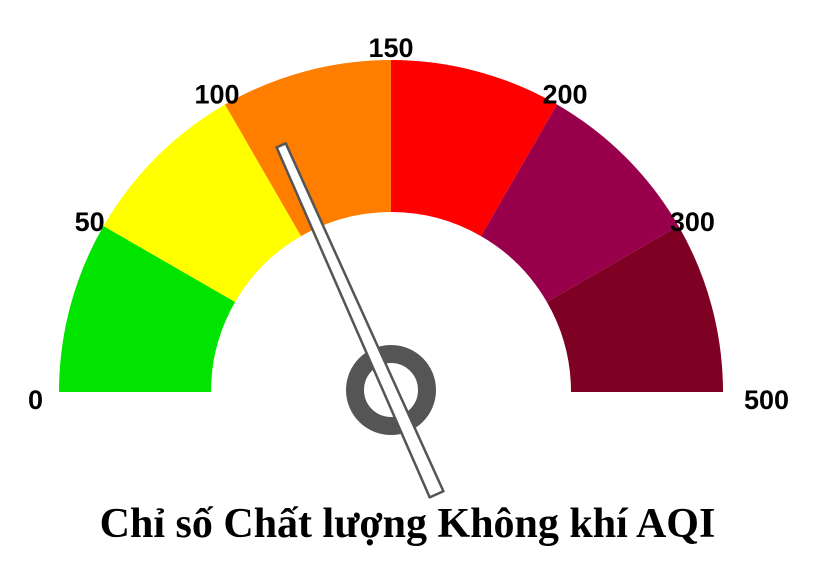 The width and height of the screenshot is (815, 575). Describe the element at coordinates (216, 95) in the screenshot. I see `tick-label-100: 100` at that location.